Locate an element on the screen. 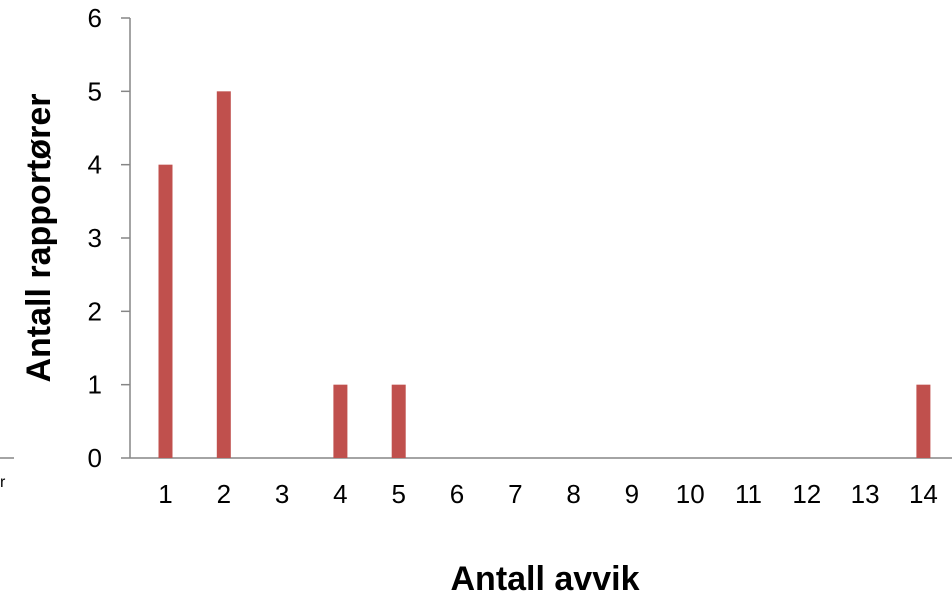 The image size is (952, 607). x-tick-label: 13 is located at coordinates (865, 494).